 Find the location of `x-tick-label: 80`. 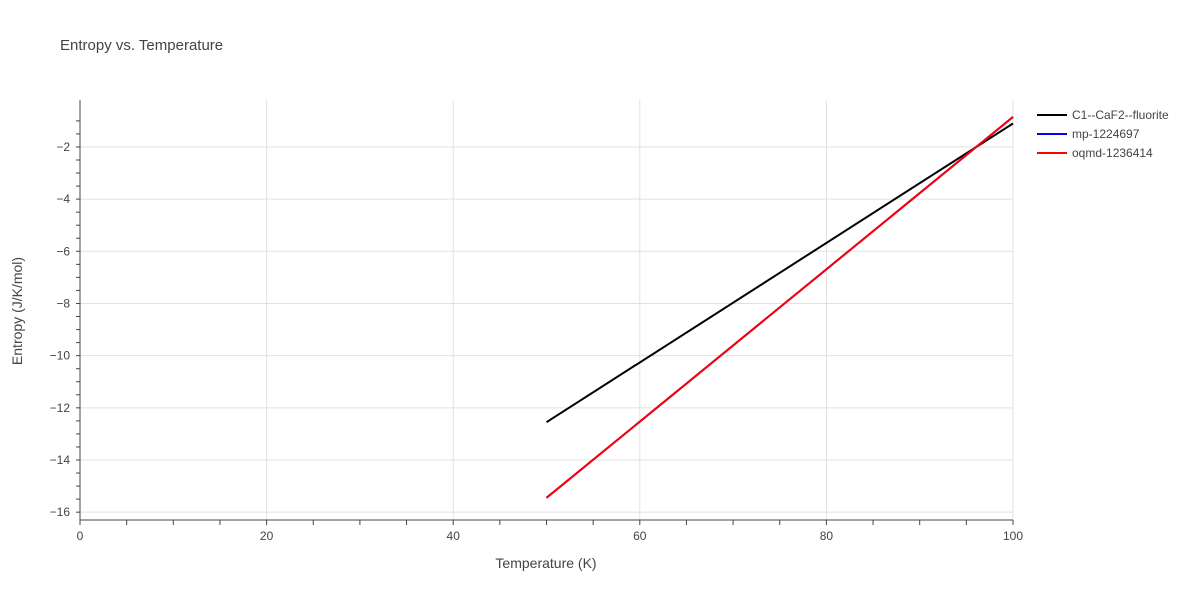

x-tick-label: 80 is located at coordinates (827, 536).